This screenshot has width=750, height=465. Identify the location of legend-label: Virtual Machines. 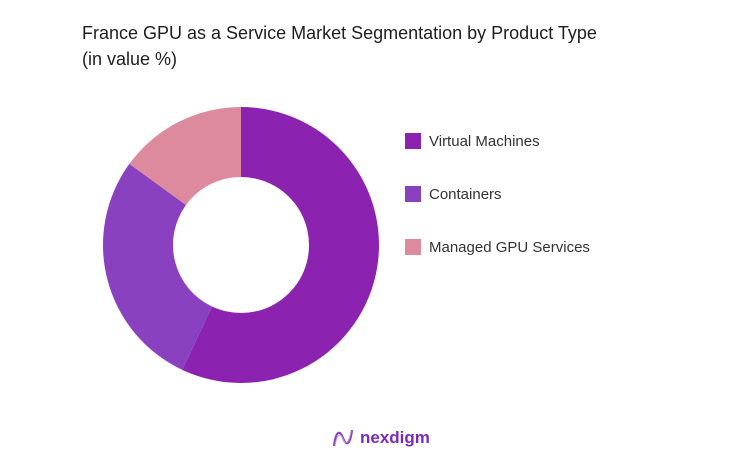
(484, 141).